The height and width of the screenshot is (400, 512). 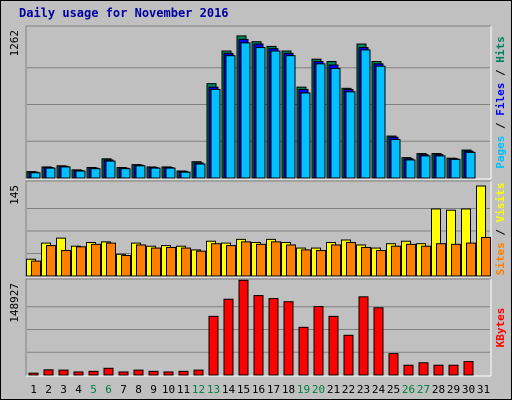 What do you see at coordinates (500, 152) in the screenshot?
I see `side-label-pages: Pages` at bounding box center [500, 152].